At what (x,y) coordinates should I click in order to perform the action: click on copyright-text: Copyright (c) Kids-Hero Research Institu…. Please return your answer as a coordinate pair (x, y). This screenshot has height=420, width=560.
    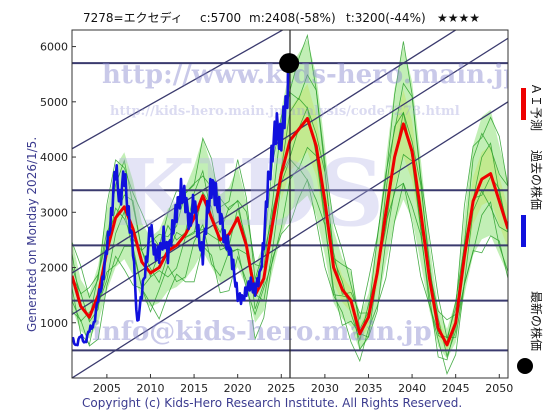
    Looking at the image, I should click on (272, 403).